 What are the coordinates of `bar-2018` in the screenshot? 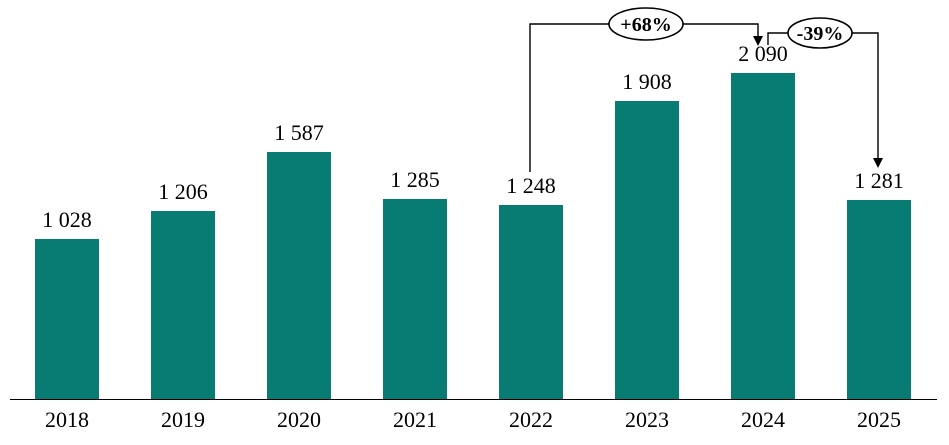 It's located at (67, 319).